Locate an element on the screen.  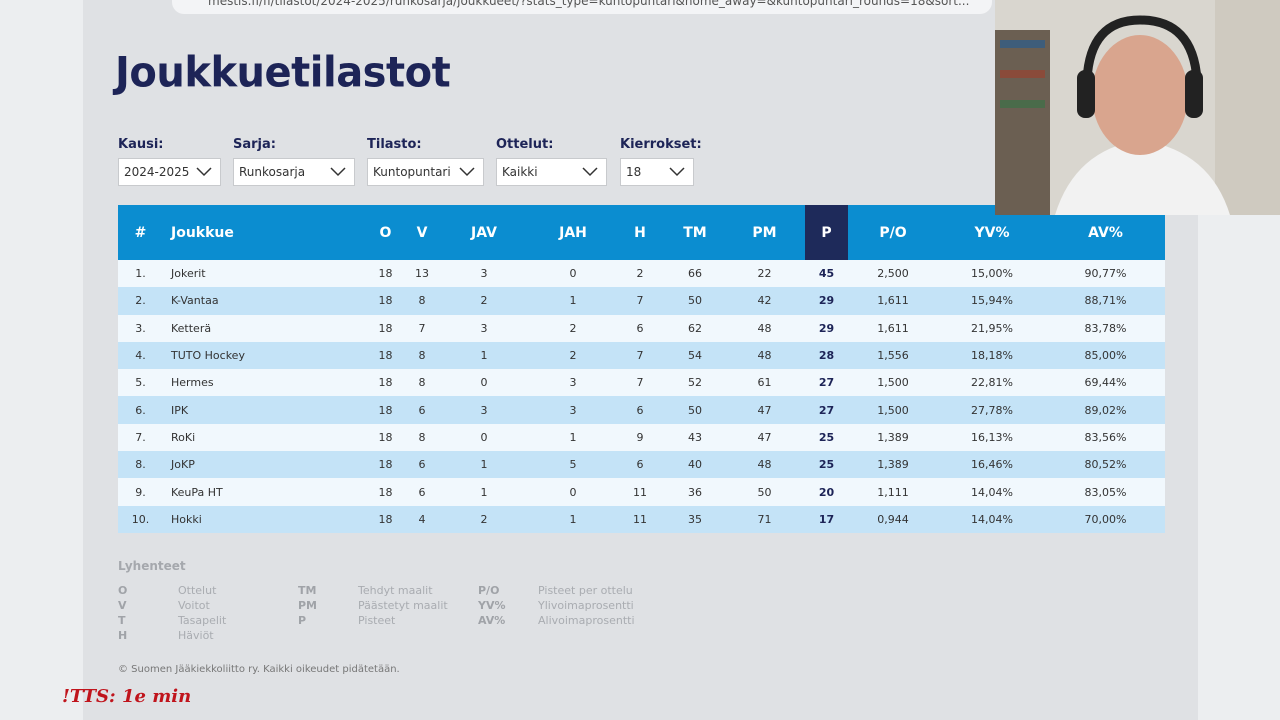
table-row: 5. Hermes 18 8 0 3 7 52 61 27 1,500 22,81% 69,44% is located at coordinates (641, 383).